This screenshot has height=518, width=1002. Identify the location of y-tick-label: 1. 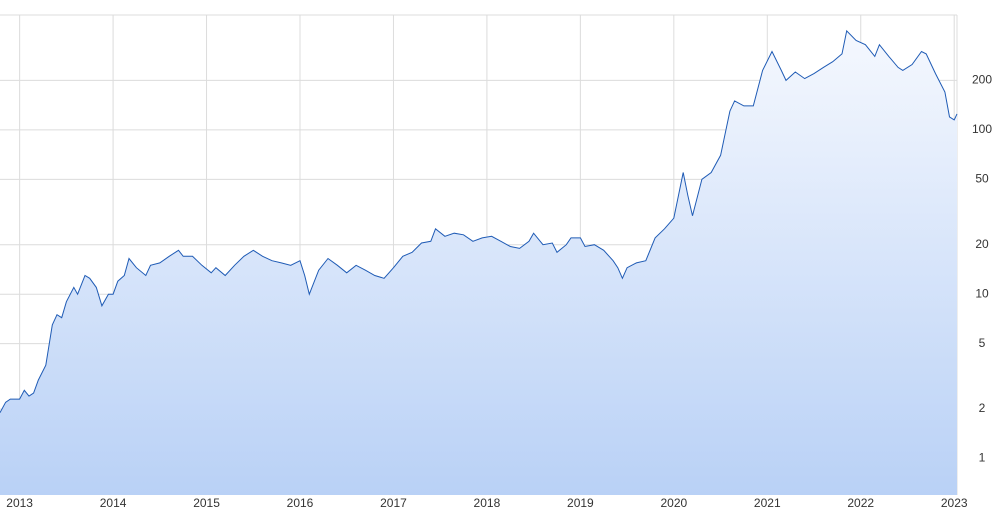
(982, 458).